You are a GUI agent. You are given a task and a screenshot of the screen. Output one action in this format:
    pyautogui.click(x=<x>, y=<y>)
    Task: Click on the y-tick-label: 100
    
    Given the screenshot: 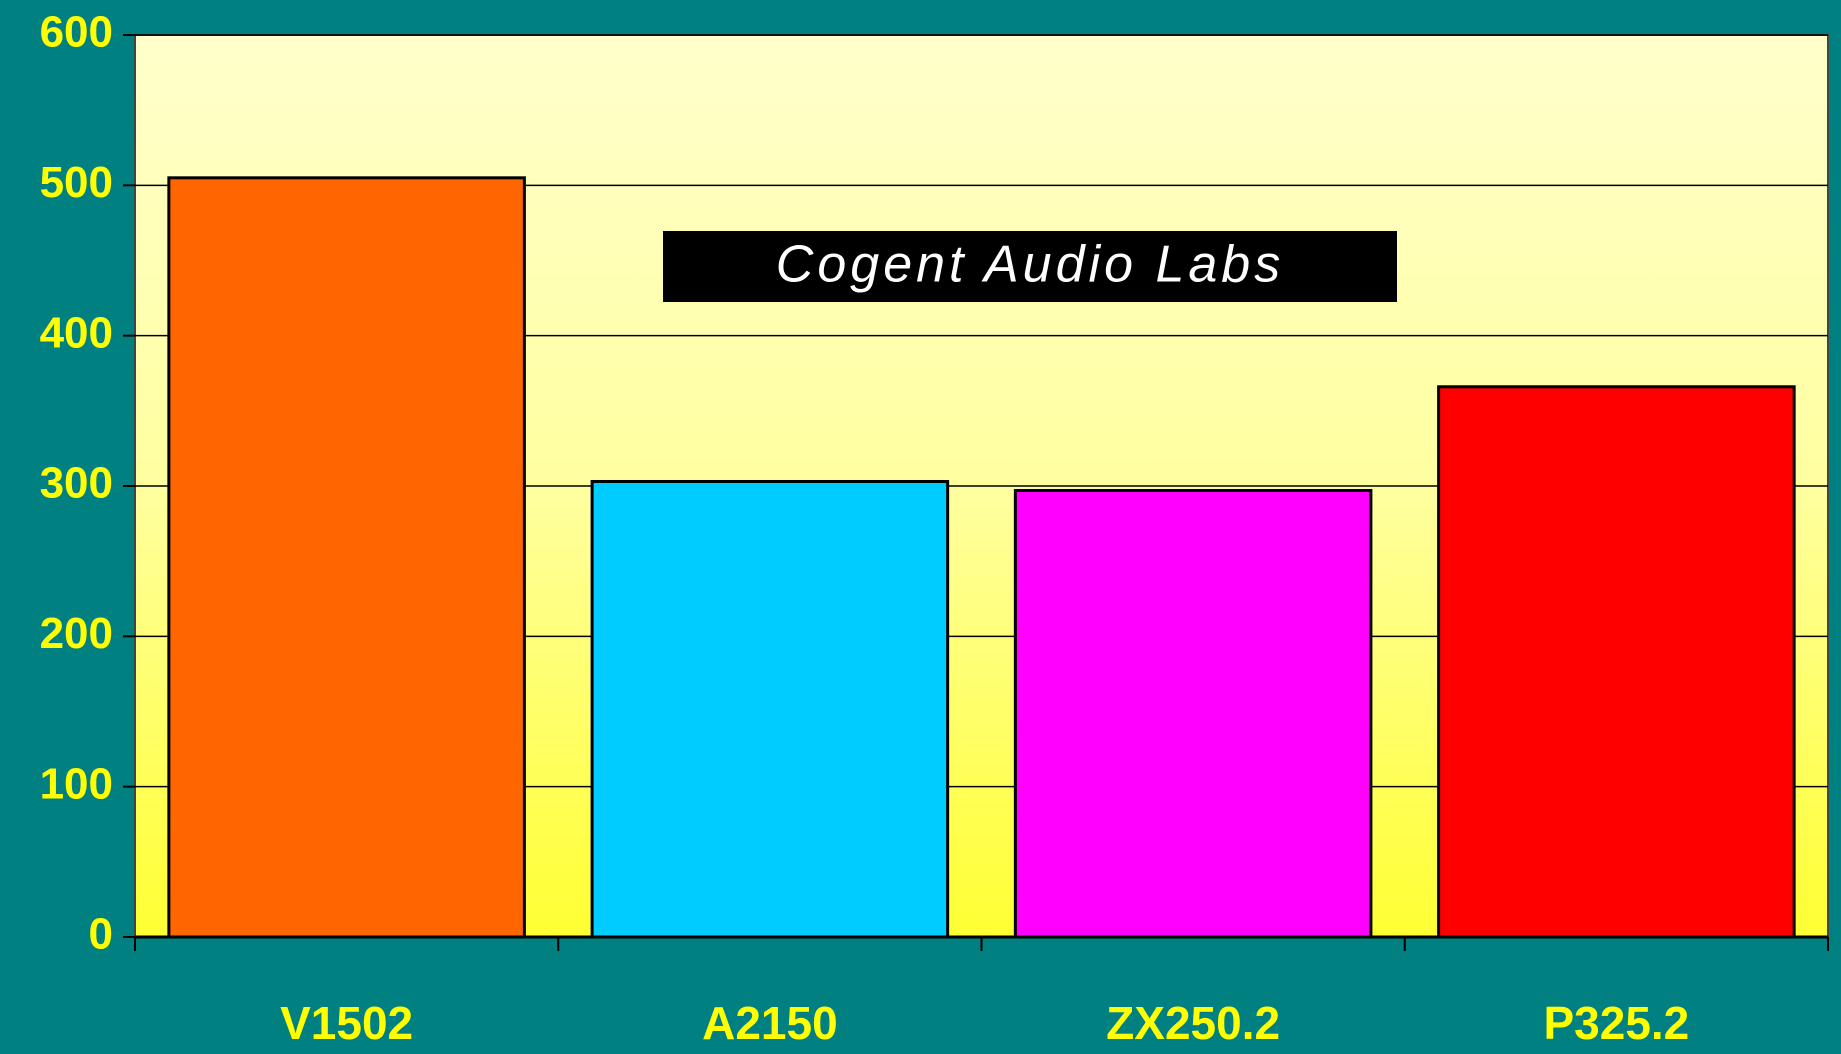 What is the action you would take?
    pyautogui.click(x=76, y=783)
    